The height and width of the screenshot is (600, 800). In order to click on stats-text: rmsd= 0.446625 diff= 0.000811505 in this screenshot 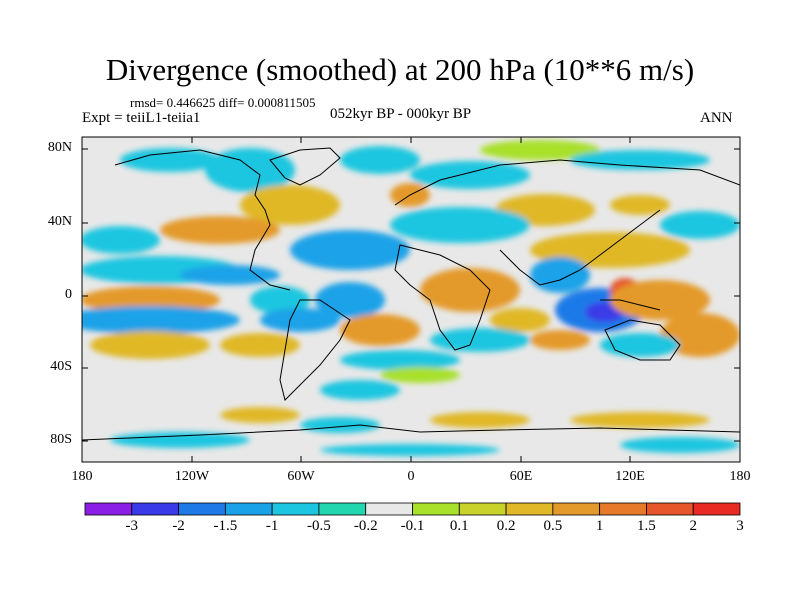, I will do `click(223, 102)`.